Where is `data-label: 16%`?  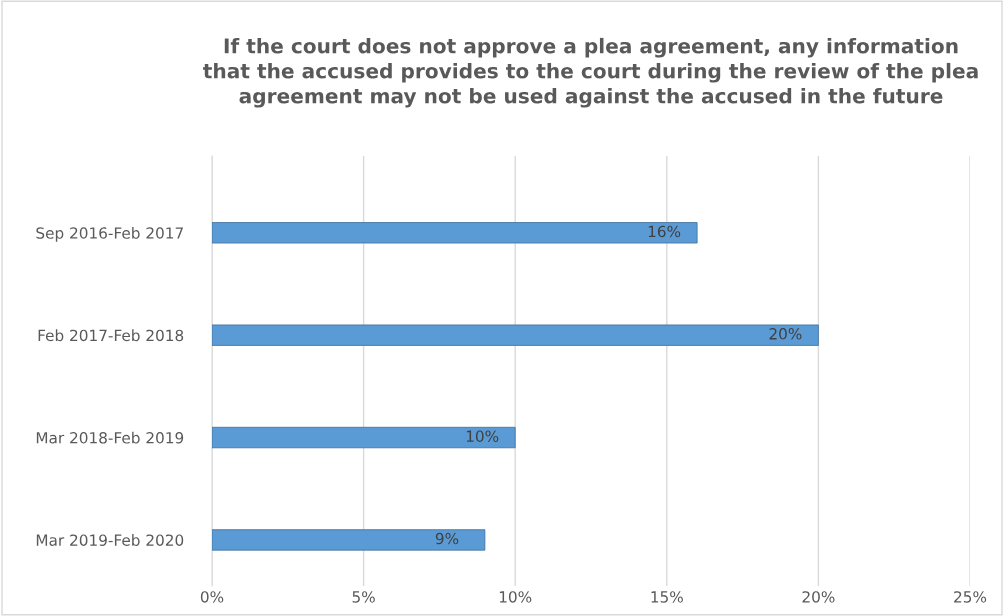 data-label: 16% is located at coordinates (664, 231).